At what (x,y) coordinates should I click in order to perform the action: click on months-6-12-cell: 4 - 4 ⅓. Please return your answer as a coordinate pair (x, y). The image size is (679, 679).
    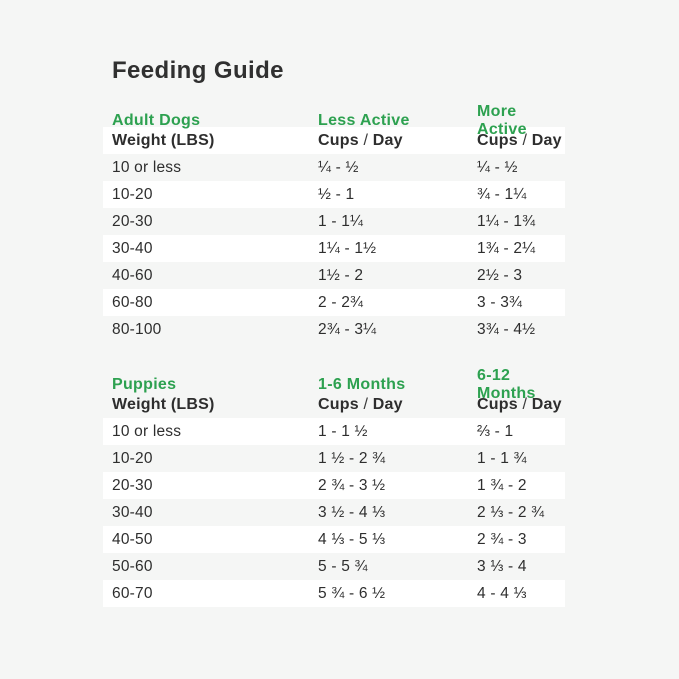
    Looking at the image, I should click on (502, 593).